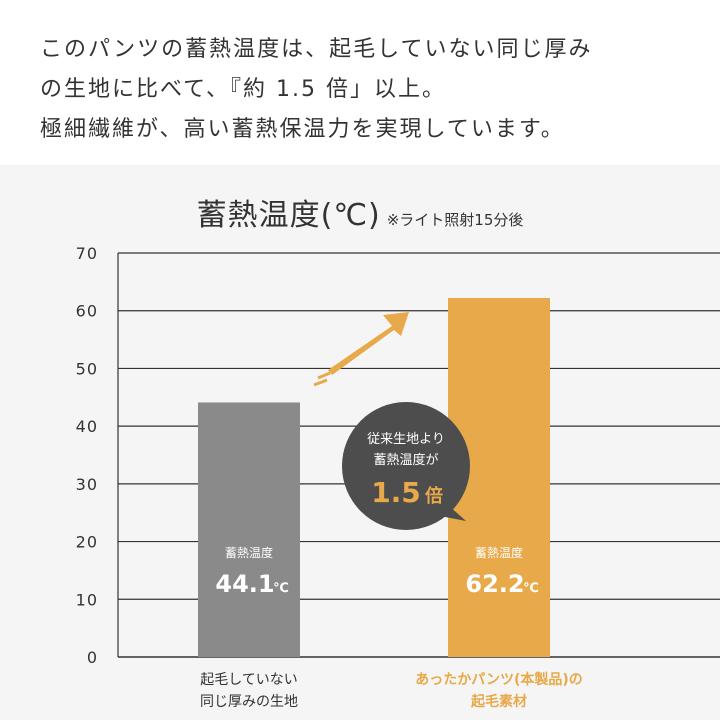 This screenshot has height=720, width=720. What do you see at coordinates (87, 484) in the screenshot?
I see `y-tick-label: 30` at bounding box center [87, 484].